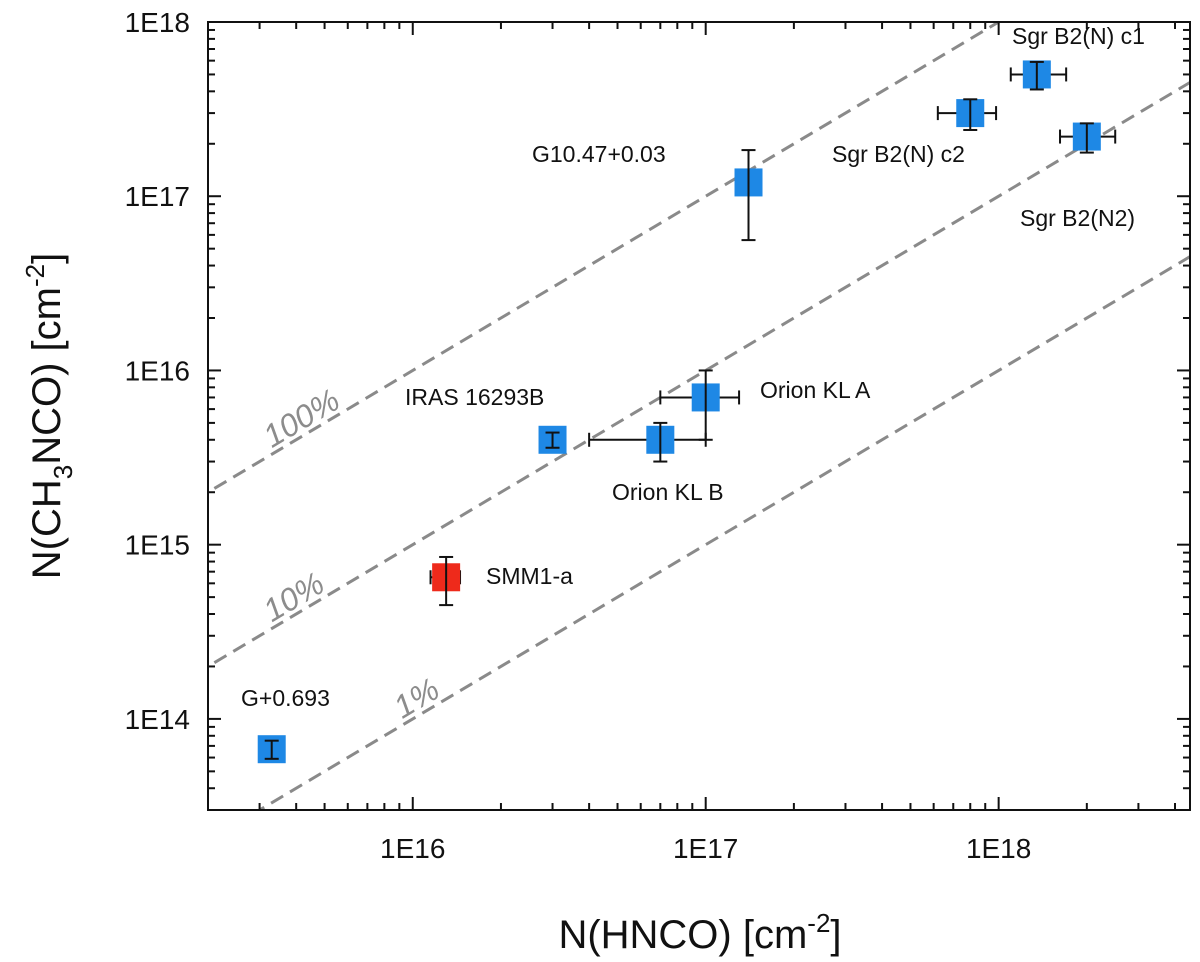 This screenshot has width=1200, height=962. What do you see at coordinates (412, 848) in the screenshot?
I see `x-tick-label-1e16: 1E16` at bounding box center [412, 848].